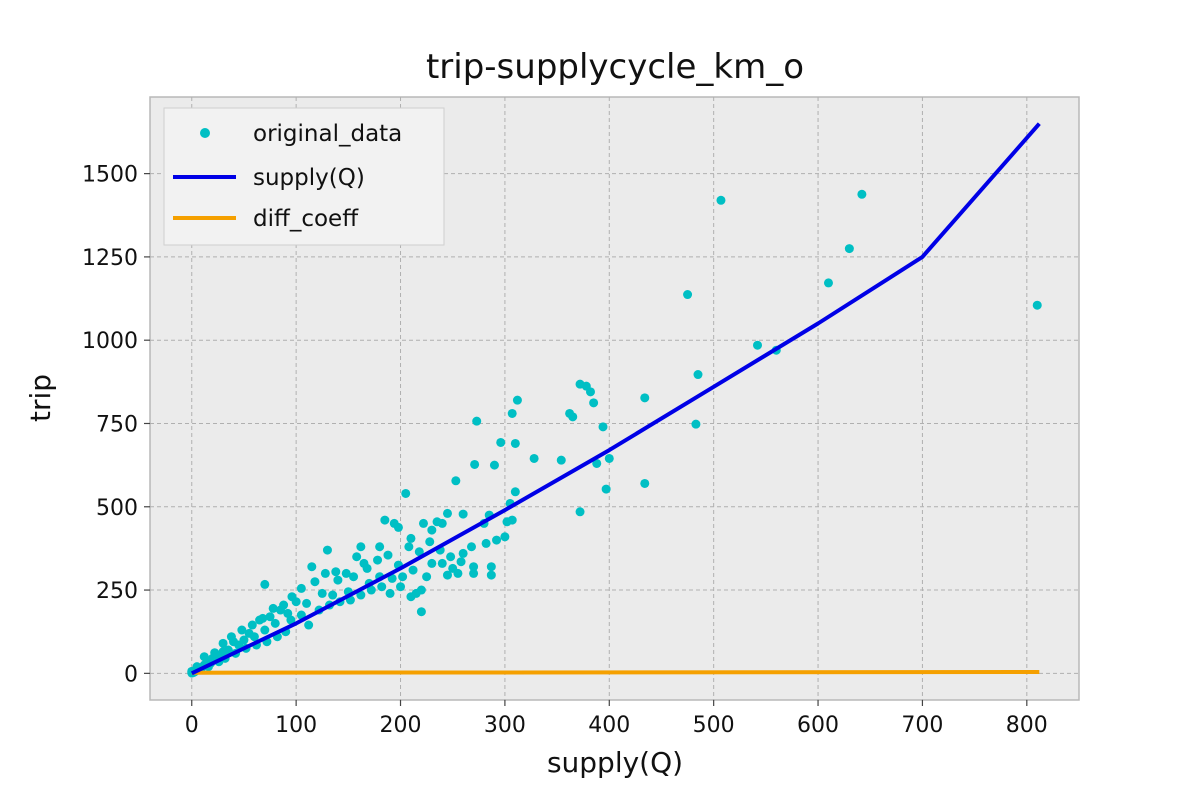 This screenshot has width=1200, height=800. Describe the element at coordinates (40, 398) in the screenshot. I see `y-axis-label: trip` at that location.